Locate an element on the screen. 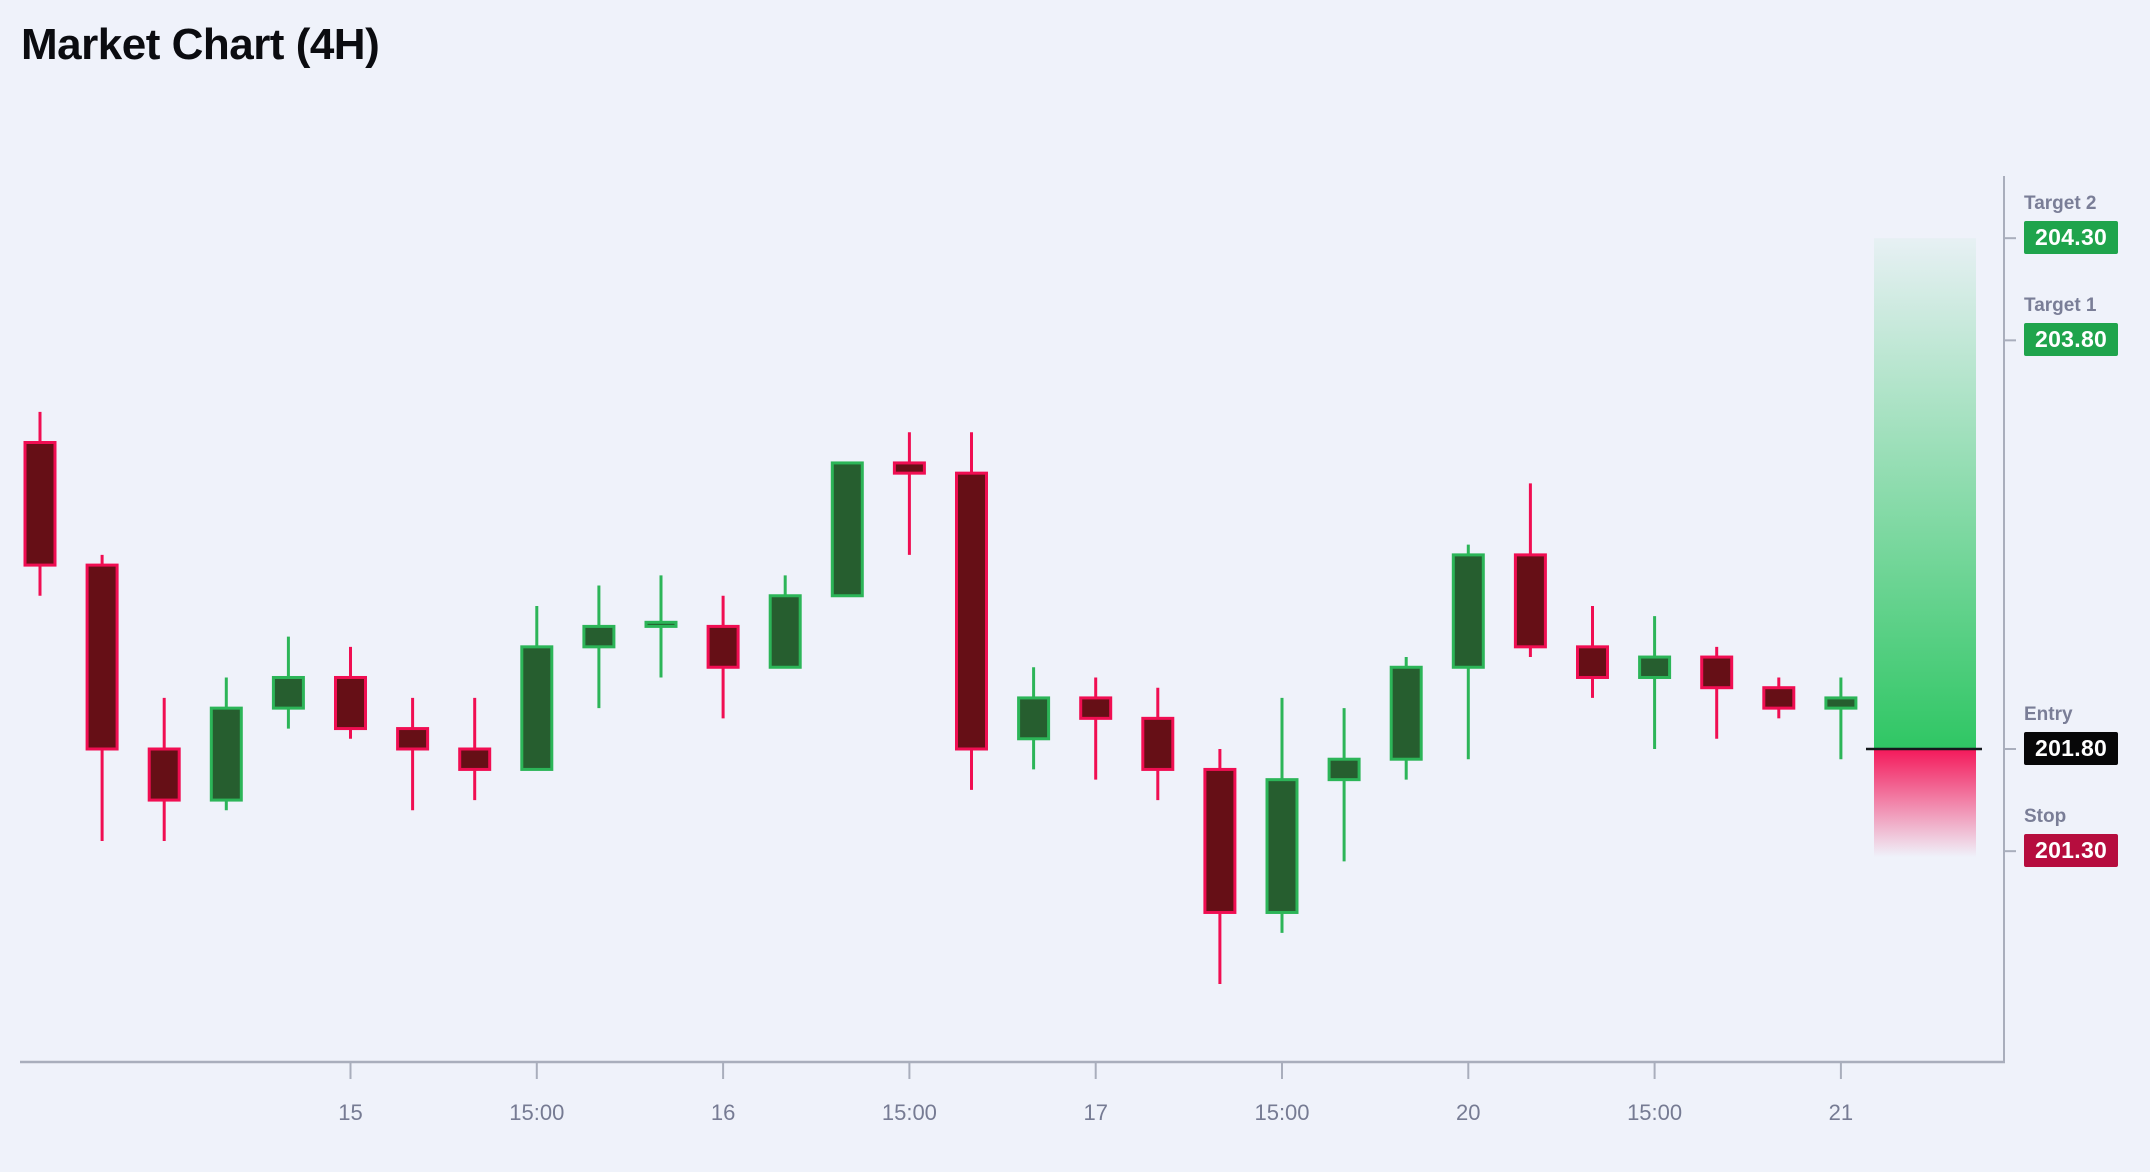 Image resolution: width=2150 pixels, height=1172 pixels. x-axis-label: 16 is located at coordinates (723, 1112).